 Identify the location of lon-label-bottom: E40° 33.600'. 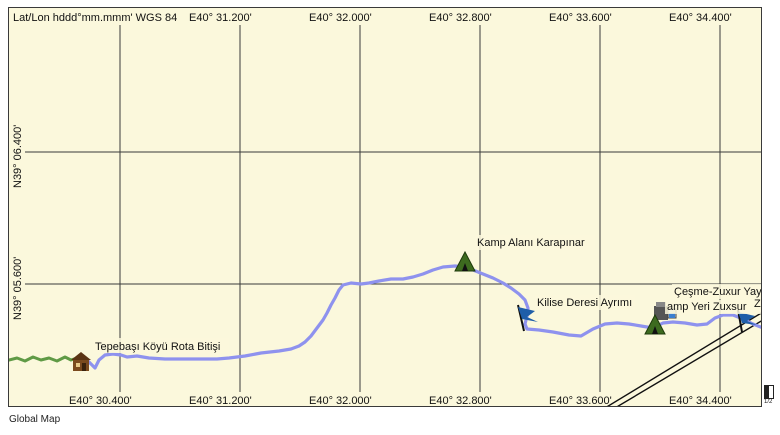
(580, 401).